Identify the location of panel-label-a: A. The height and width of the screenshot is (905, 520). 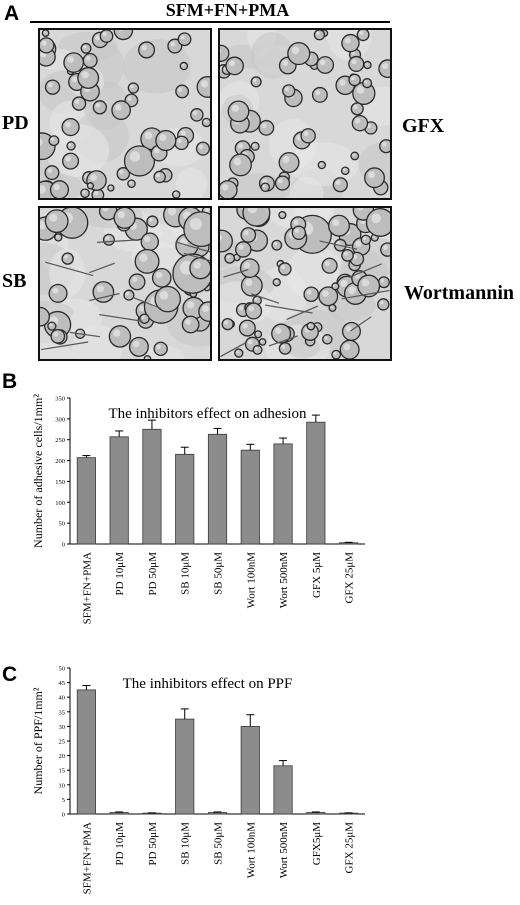
(12, 13).